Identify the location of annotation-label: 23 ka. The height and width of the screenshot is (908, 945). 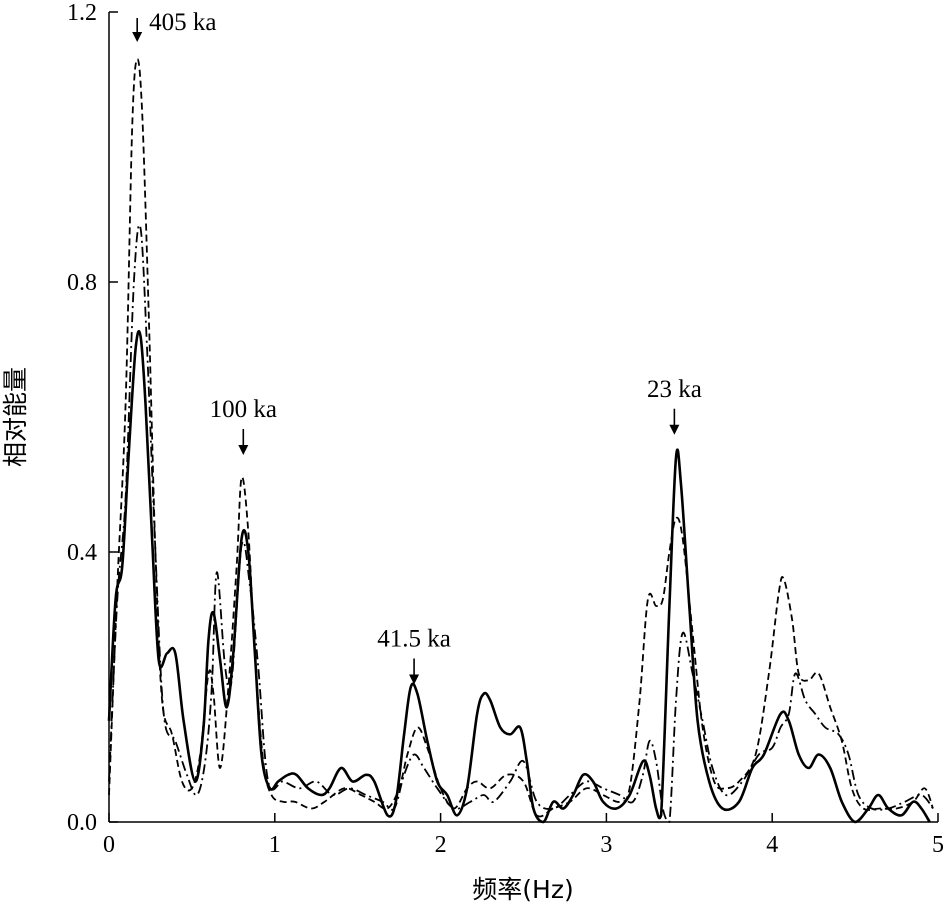
(674, 389).